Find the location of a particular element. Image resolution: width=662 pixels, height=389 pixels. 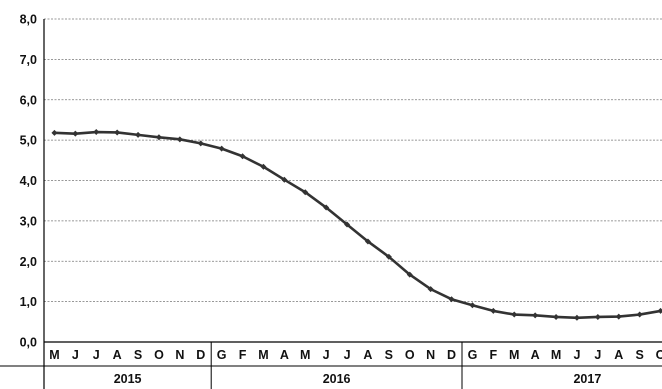

y-tick-label: 3,0 is located at coordinates (28, 221).